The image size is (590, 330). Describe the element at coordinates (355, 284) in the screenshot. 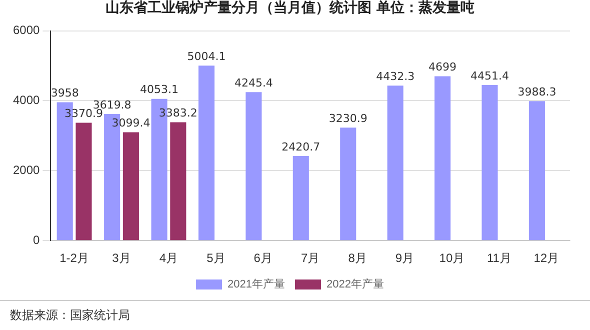

I see `legend-label: 2022年产量` at that location.